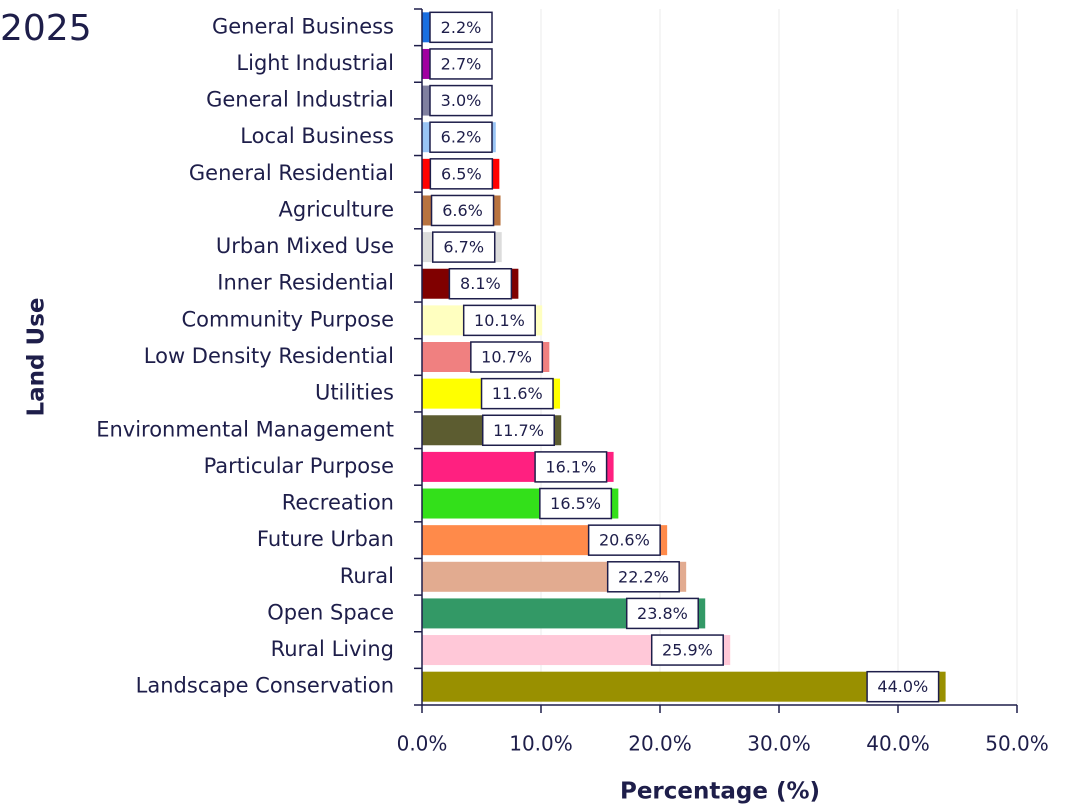 This screenshot has width=1079, height=809. I want to click on value-label: 2.7%, so click(461, 63).